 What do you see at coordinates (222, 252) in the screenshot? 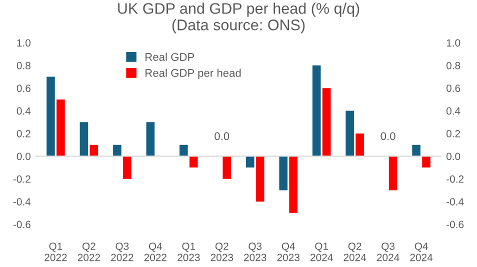
I see `x-tick-label: Q2 2023` at bounding box center [222, 252].